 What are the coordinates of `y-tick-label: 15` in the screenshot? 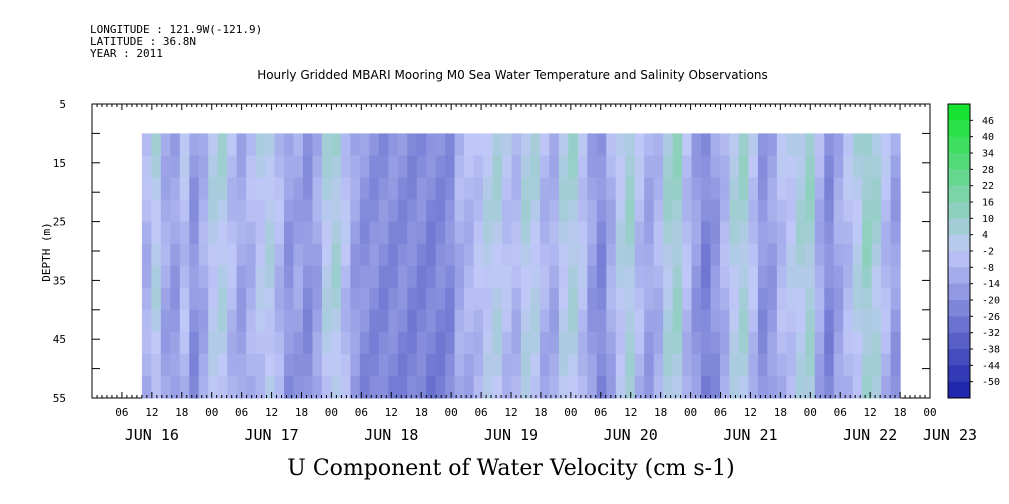 It's located at (59, 163).